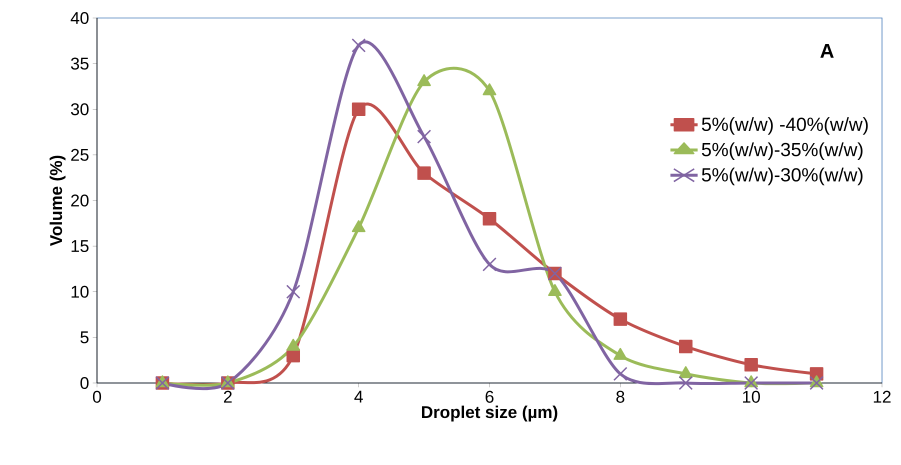  Describe the element at coordinates (490, 414) in the screenshot. I see `x-axis-title: Droplet size (µm)` at that location.